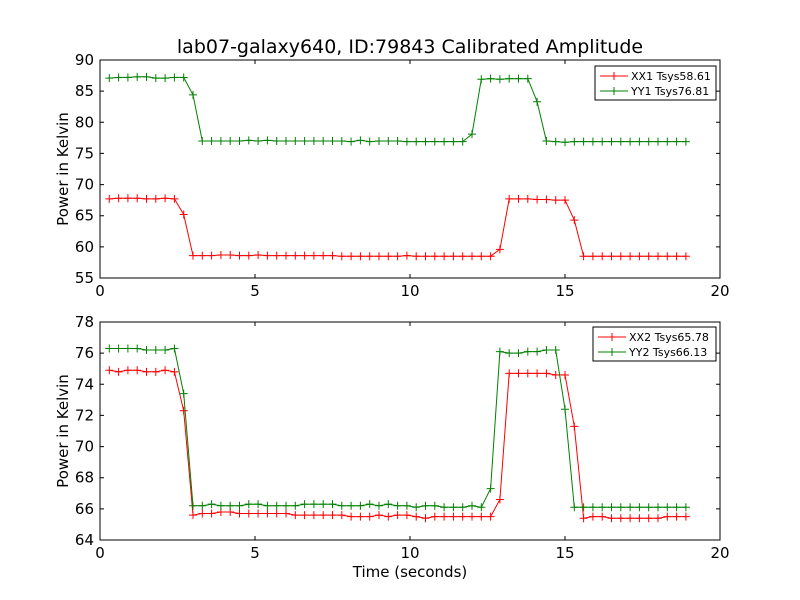  I want to click on legend-label: YY1 Tsys76.81, so click(669, 91).